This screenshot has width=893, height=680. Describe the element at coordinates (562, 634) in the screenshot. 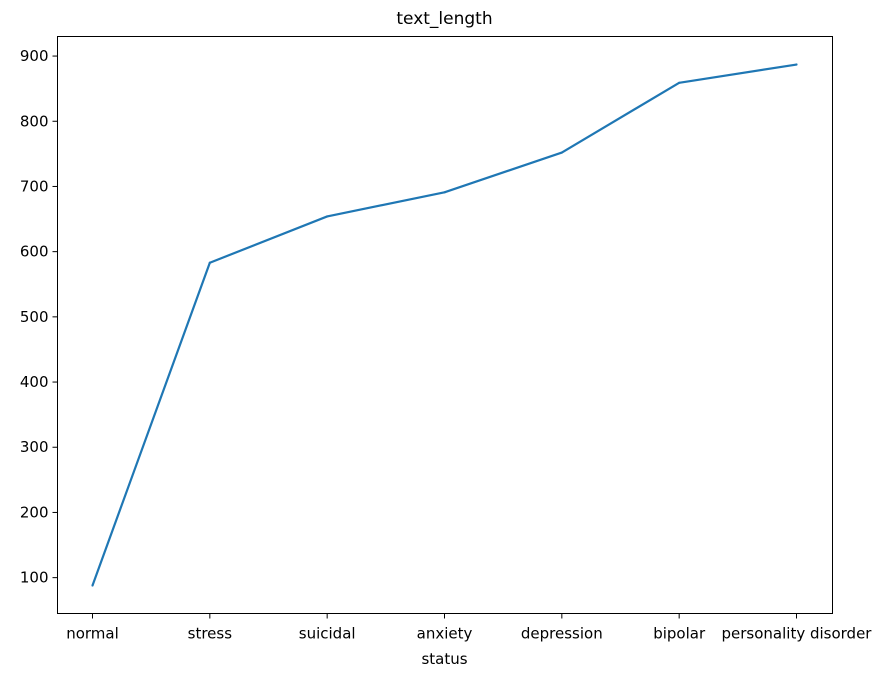

I see `x-tick-label: depression` at that location.